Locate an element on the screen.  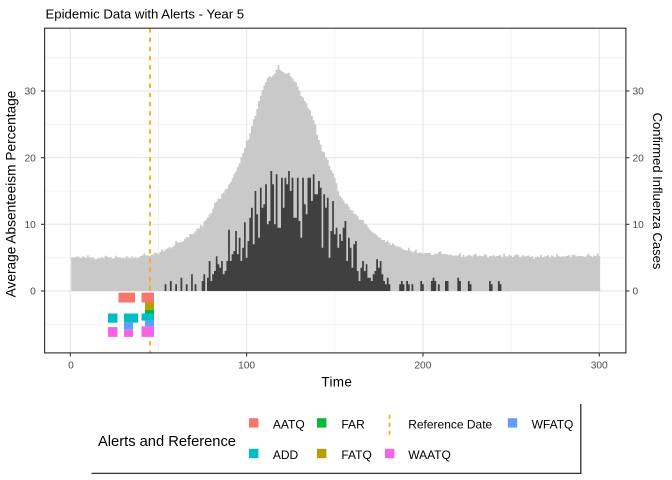
svg-text: FATQ is located at coordinates (356, 455).